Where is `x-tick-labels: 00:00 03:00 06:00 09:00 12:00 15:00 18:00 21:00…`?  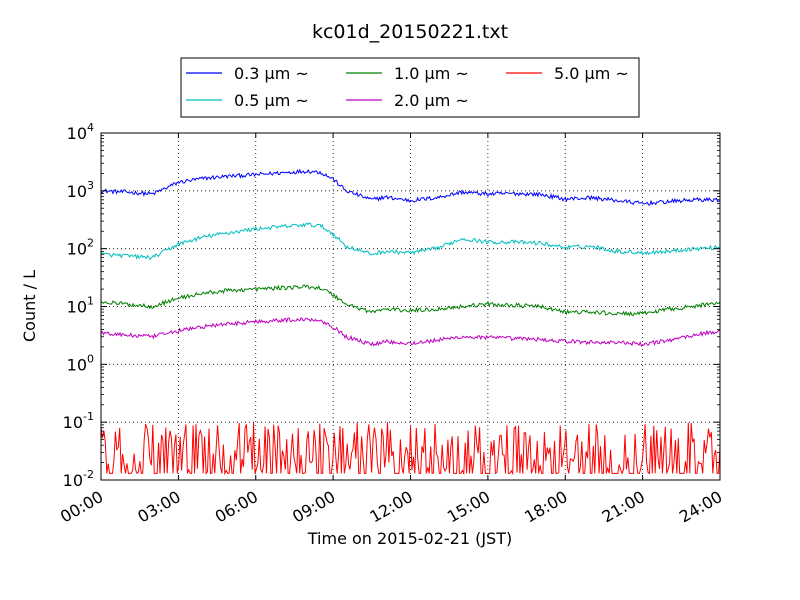
x-tick-labels: 00:00 03:00 06:00 09:00 12:00 15:00 18:00 21:00… is located at coordinates (391, 507).